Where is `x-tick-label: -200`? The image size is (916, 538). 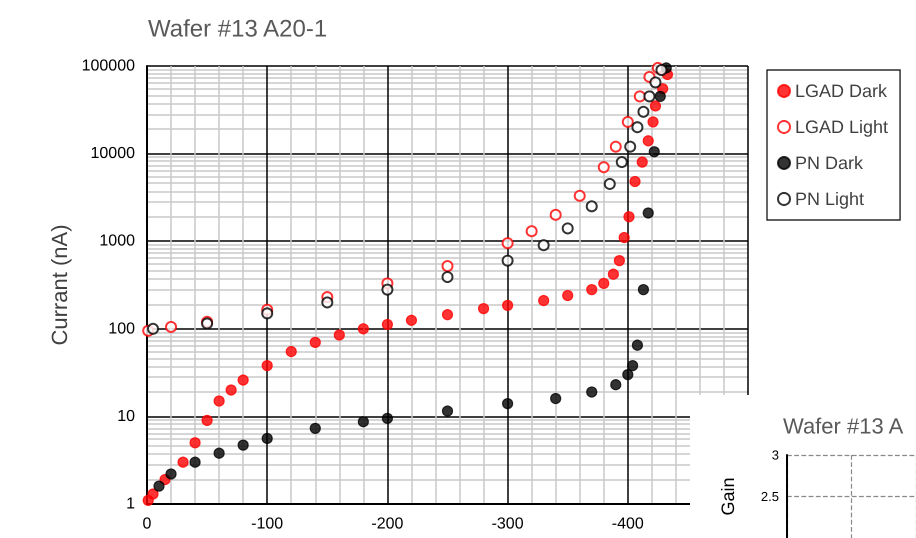
x-tick-label: -200 is located at coordinates (387, 524).